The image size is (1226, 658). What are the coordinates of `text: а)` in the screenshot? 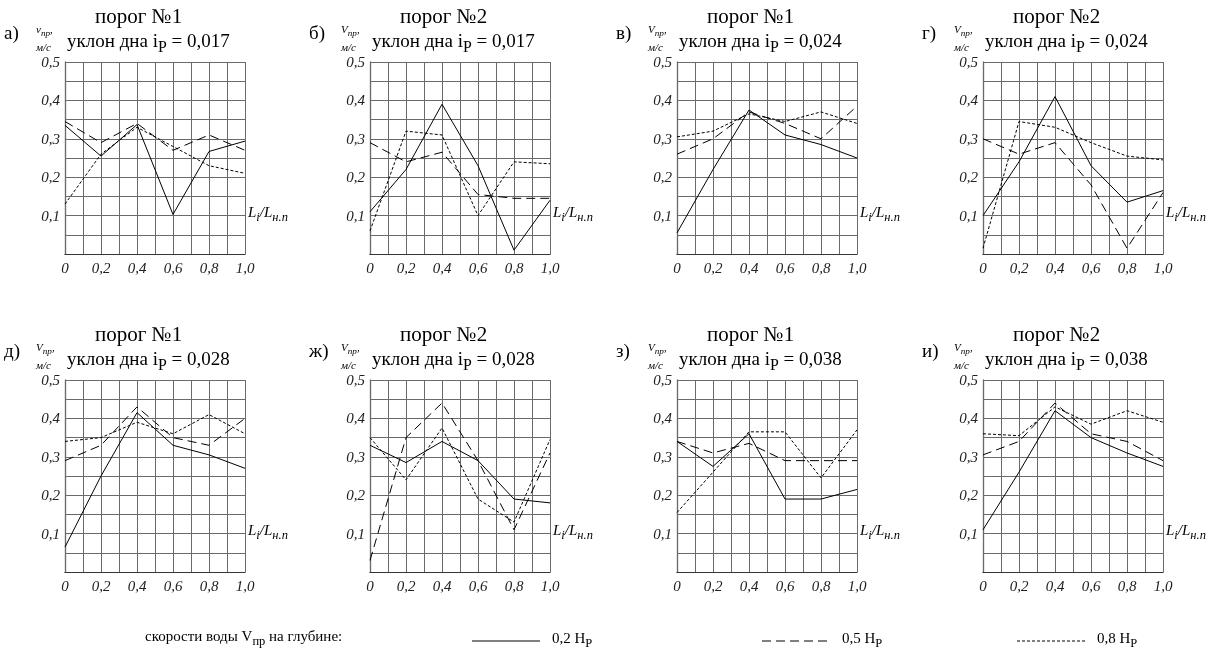 It's located at (11, 33).